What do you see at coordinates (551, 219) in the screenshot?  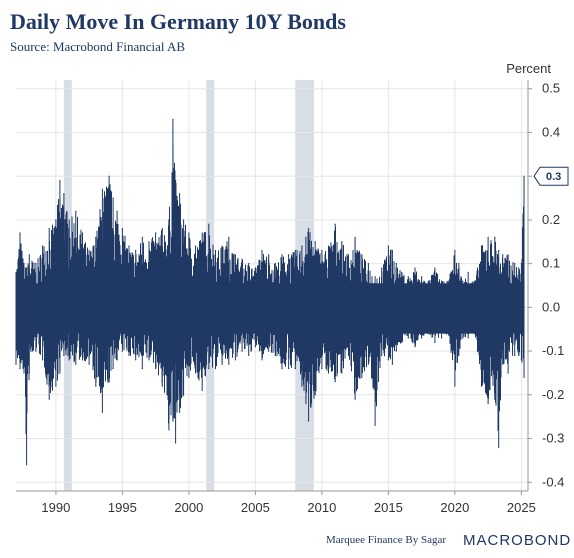 I see `y-tick-label-3: 0.2` at bounding box center [551, 219].